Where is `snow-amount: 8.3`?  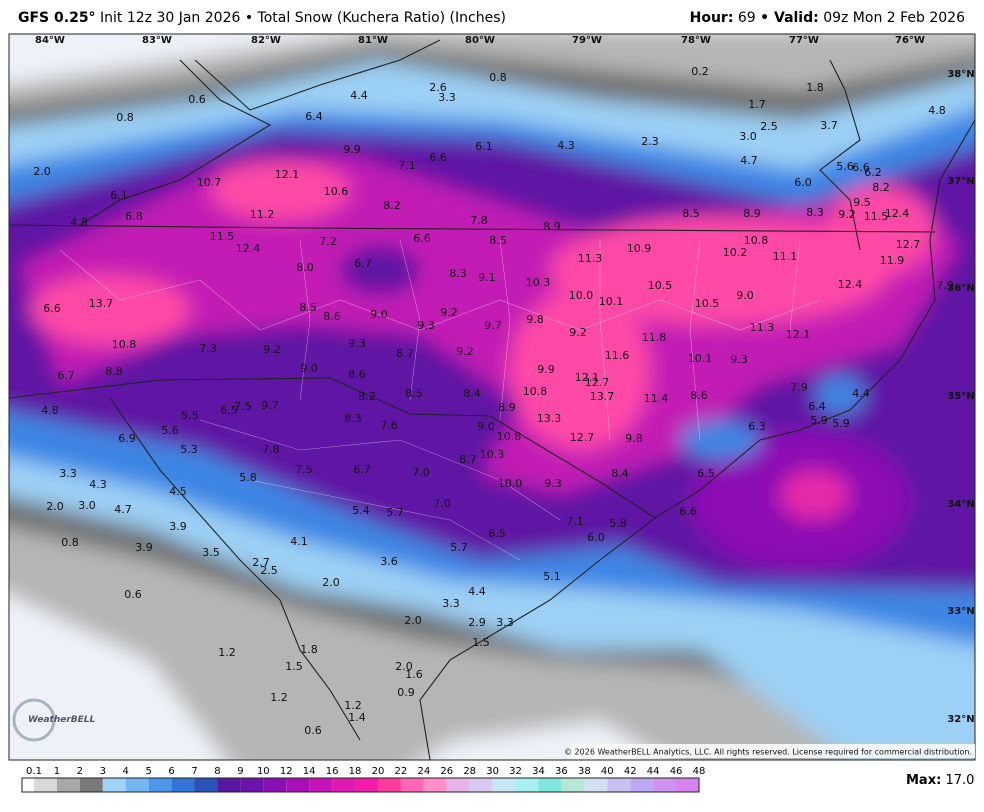
snow-amount: 8.3 is located at coordinates (815, 212).